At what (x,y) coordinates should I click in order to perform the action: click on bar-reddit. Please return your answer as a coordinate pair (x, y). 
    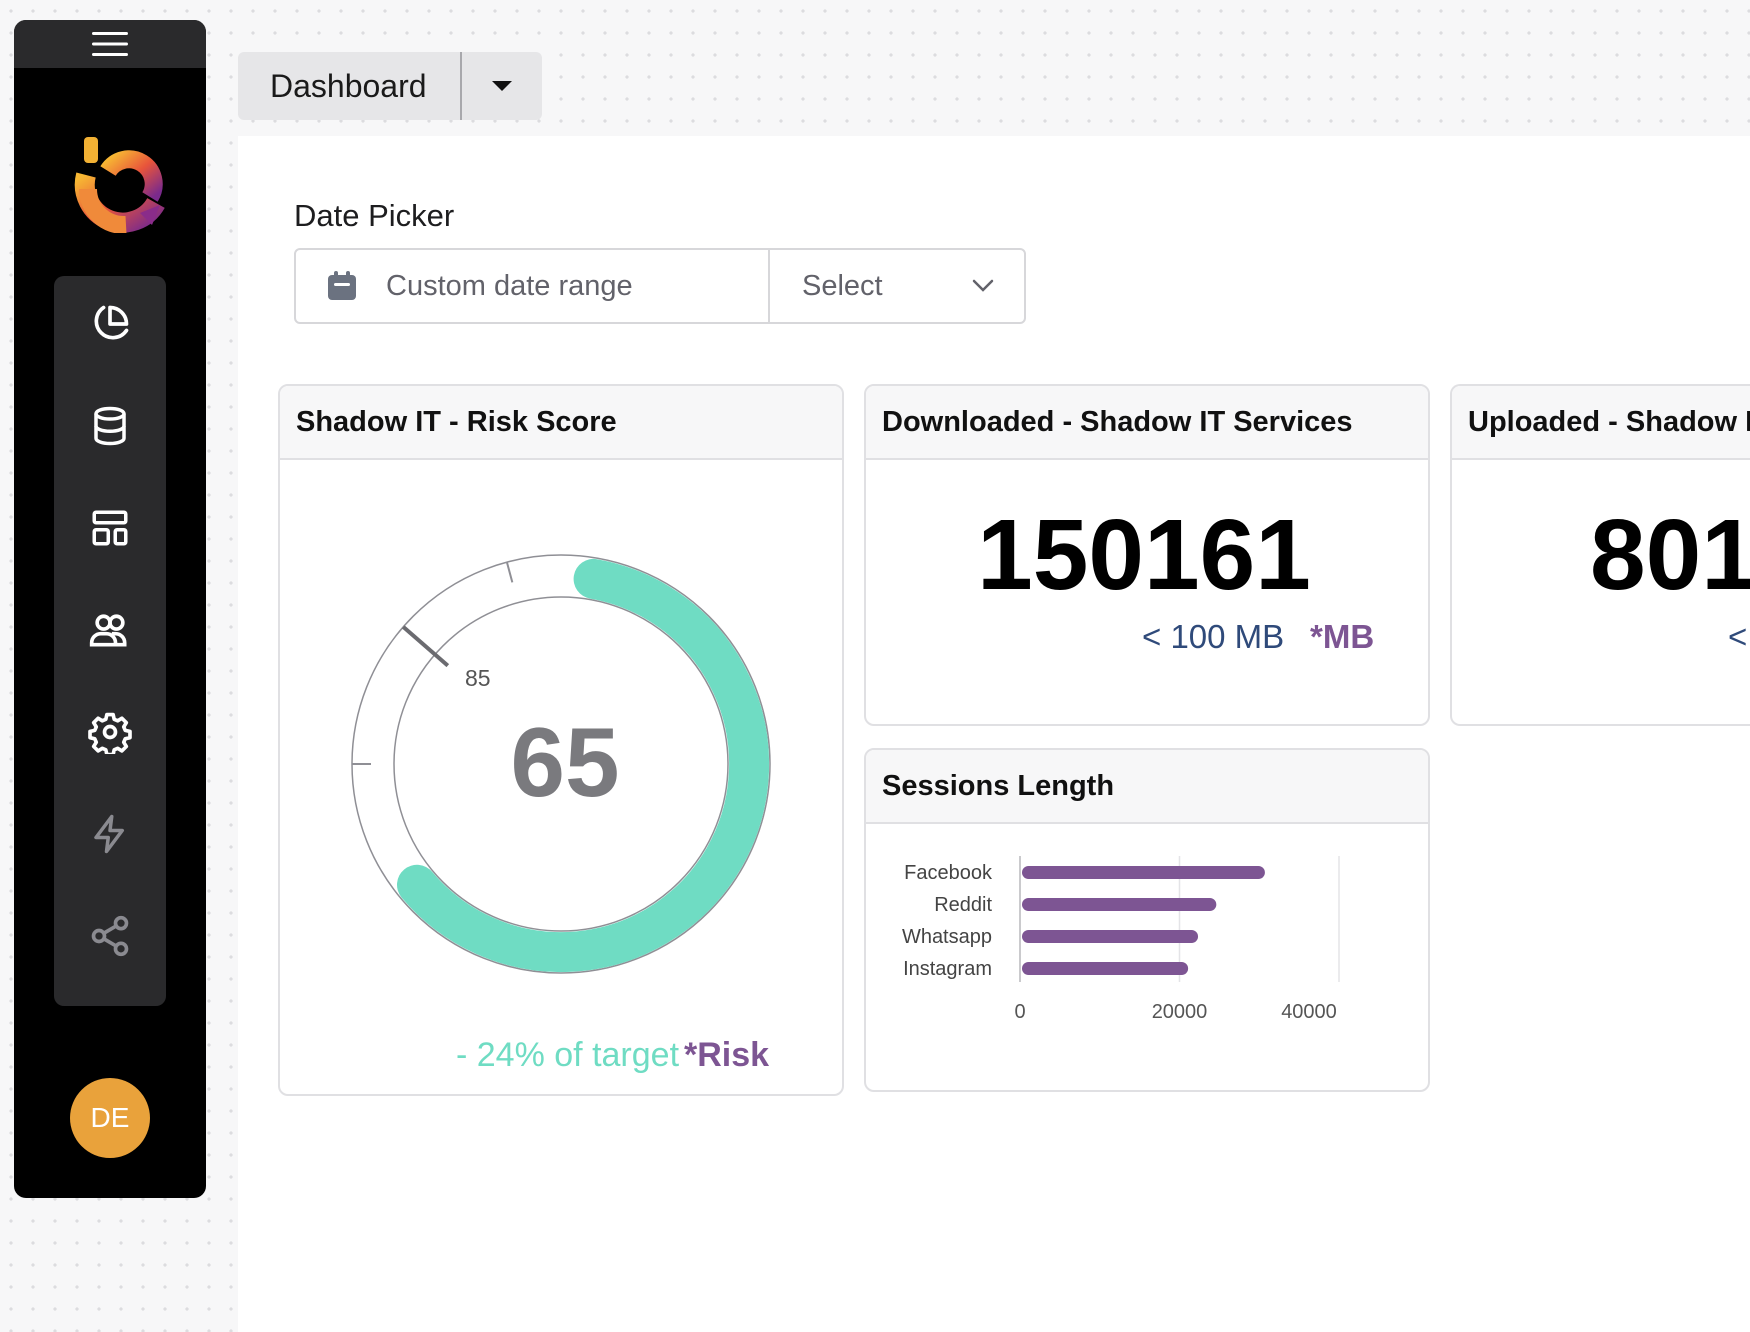
    Looking at the image, I should click on (1119, 904).